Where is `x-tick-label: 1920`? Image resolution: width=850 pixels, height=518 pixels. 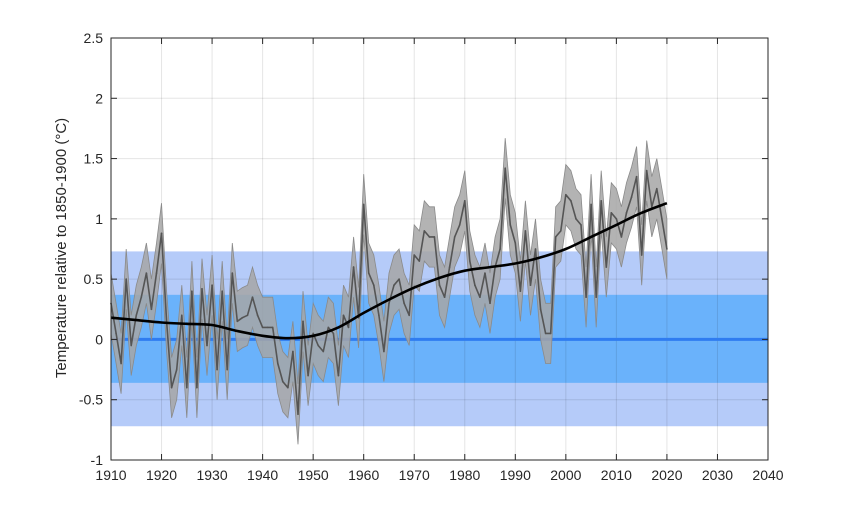
x-tick-label: 1920 is located at coordinates (161, 475).